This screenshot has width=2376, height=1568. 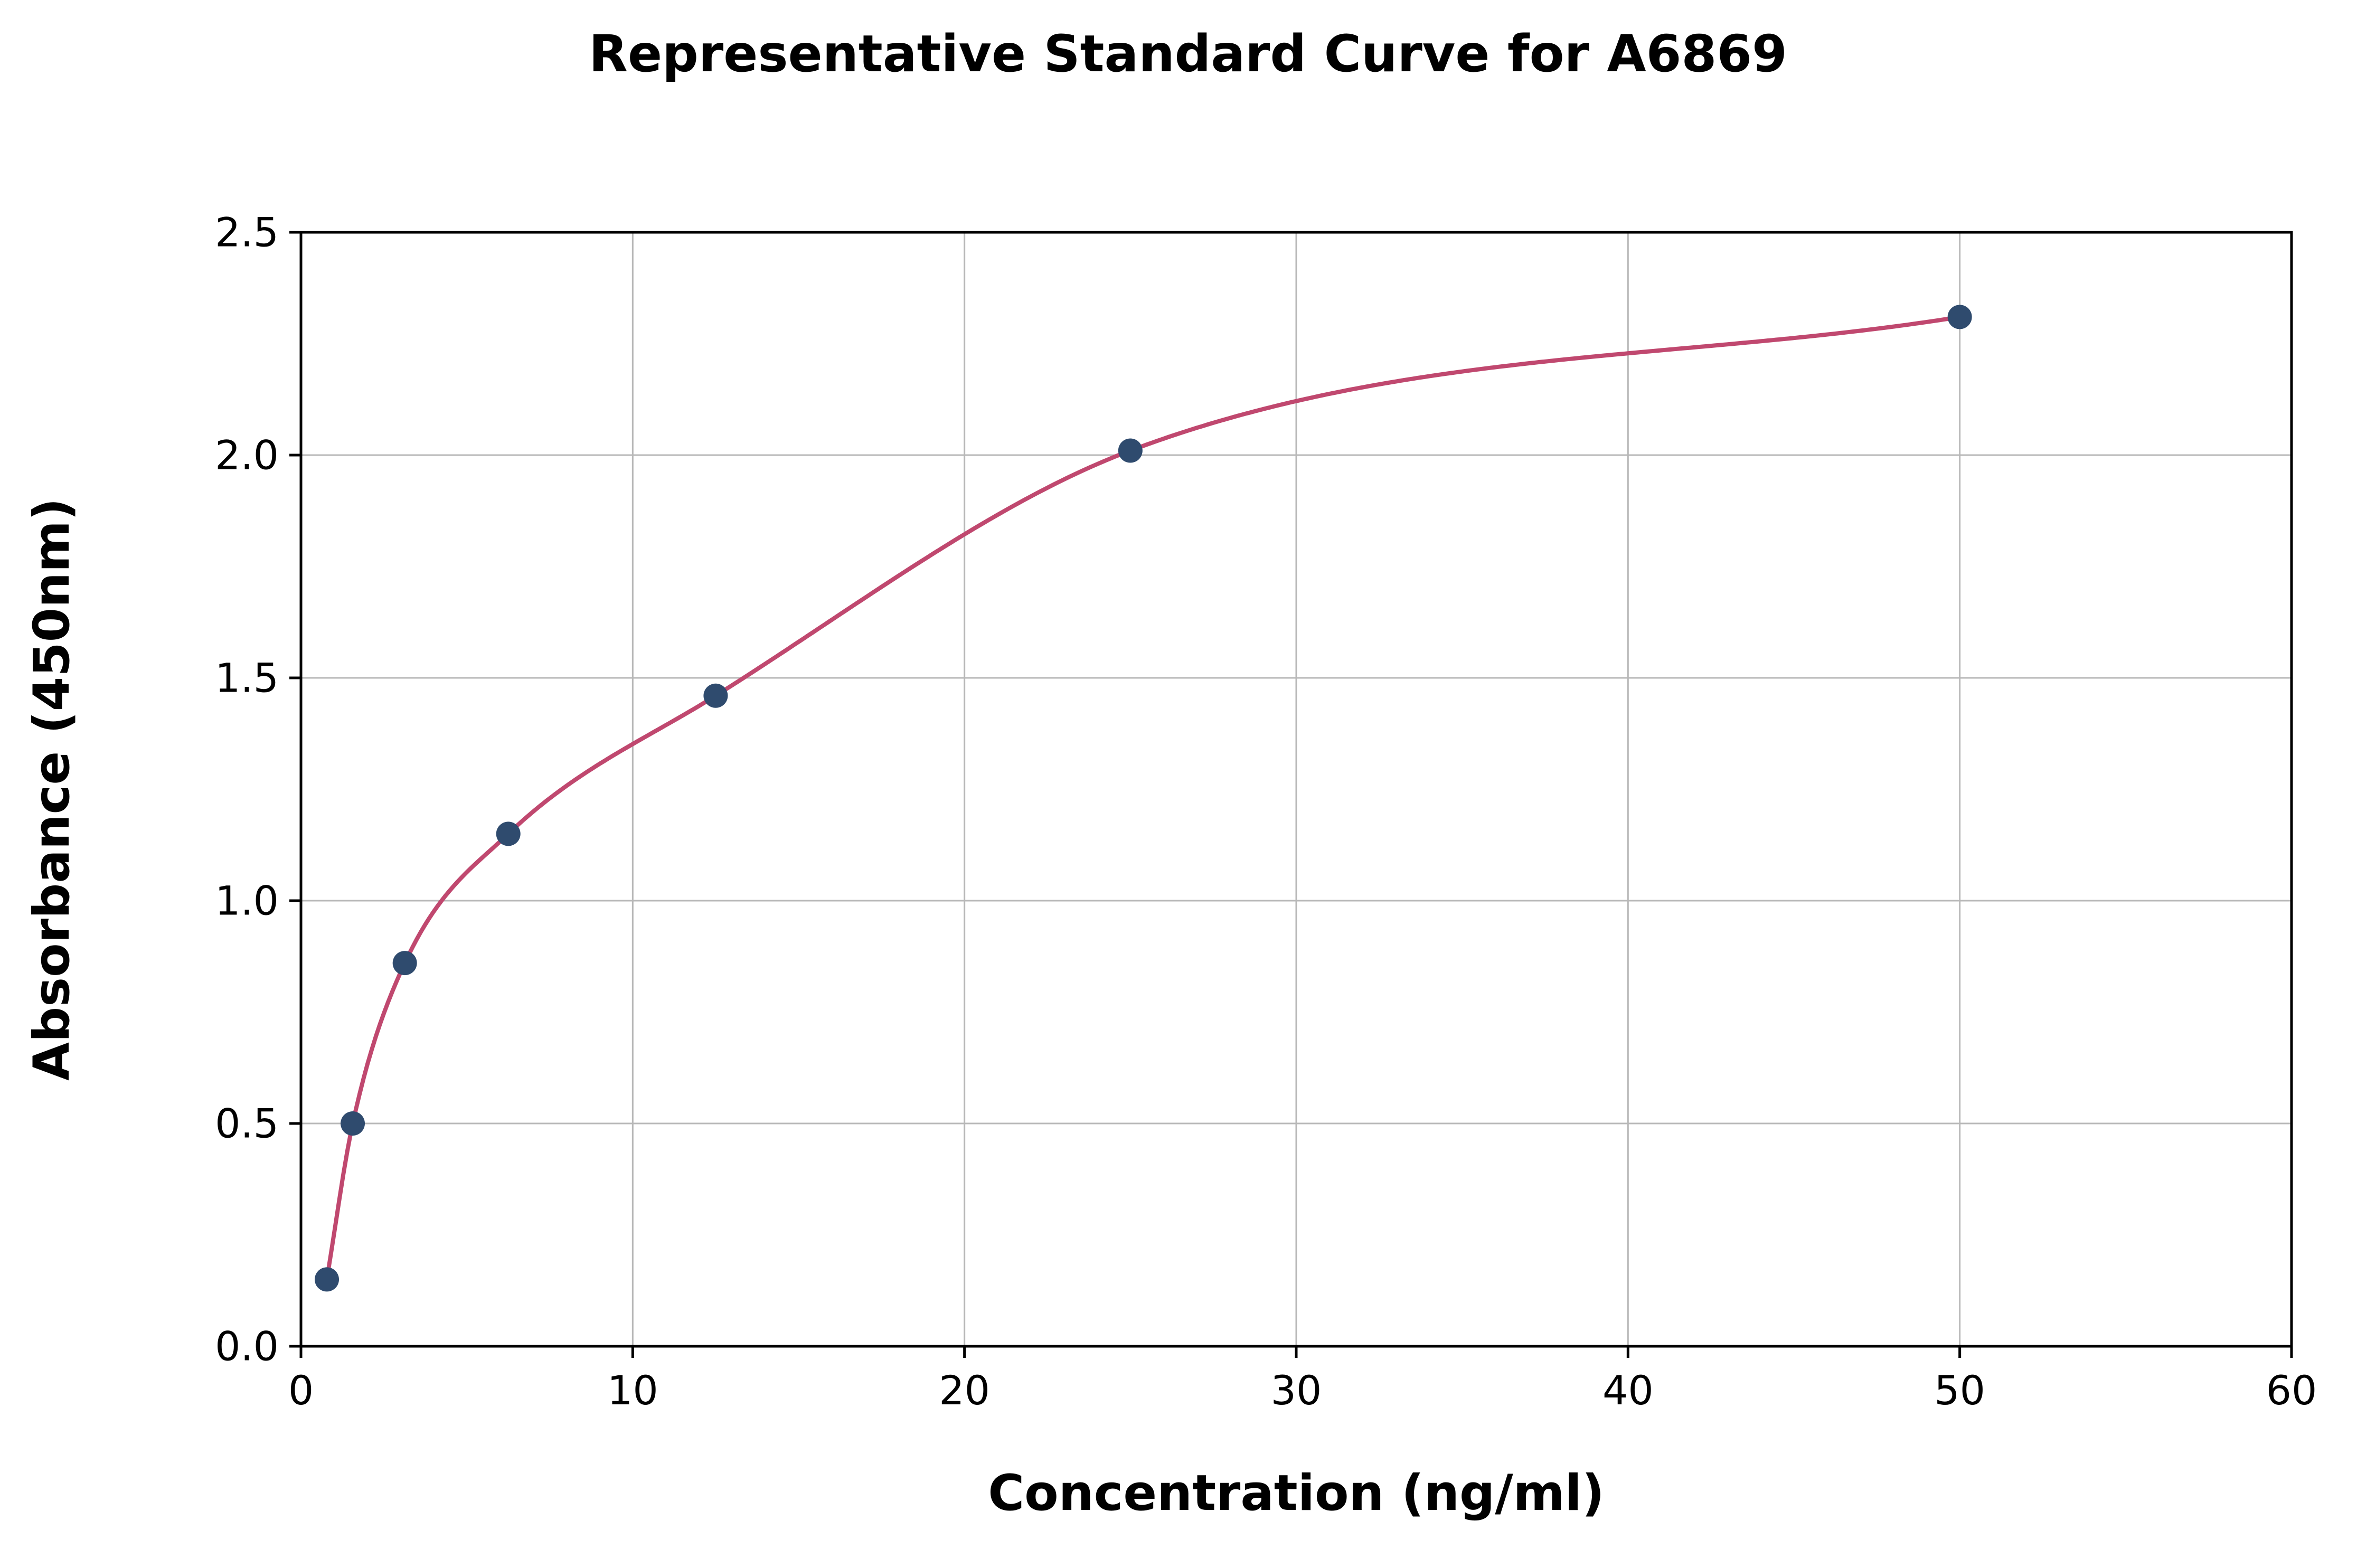 What do you see at coordinates (1297, 1390) in the screenshot?
I see `x-tick-label: 30` at bounding box center [1297, 1390].